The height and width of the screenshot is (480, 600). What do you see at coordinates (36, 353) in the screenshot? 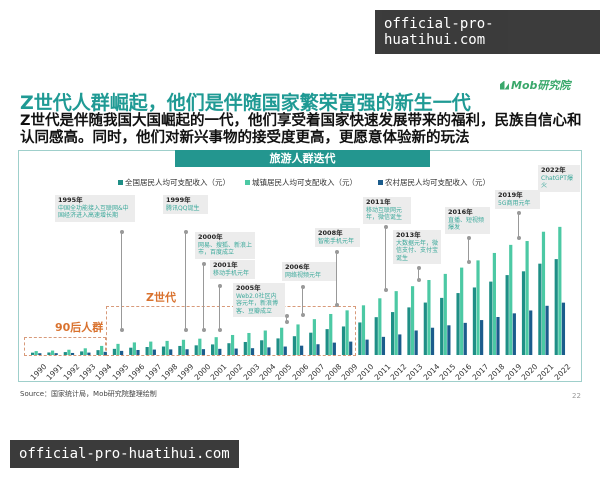
I see `bar-1990-s1` at bounding box center [36, 353].